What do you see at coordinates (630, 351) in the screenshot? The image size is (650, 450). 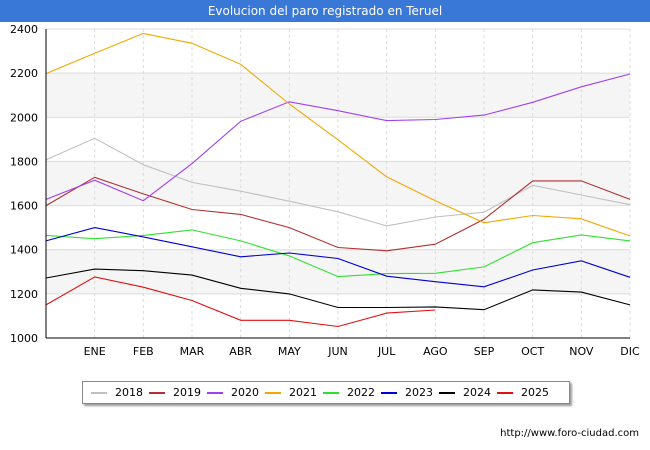 I see `x-tick-label: DIC` at bounding box center [630, 351].